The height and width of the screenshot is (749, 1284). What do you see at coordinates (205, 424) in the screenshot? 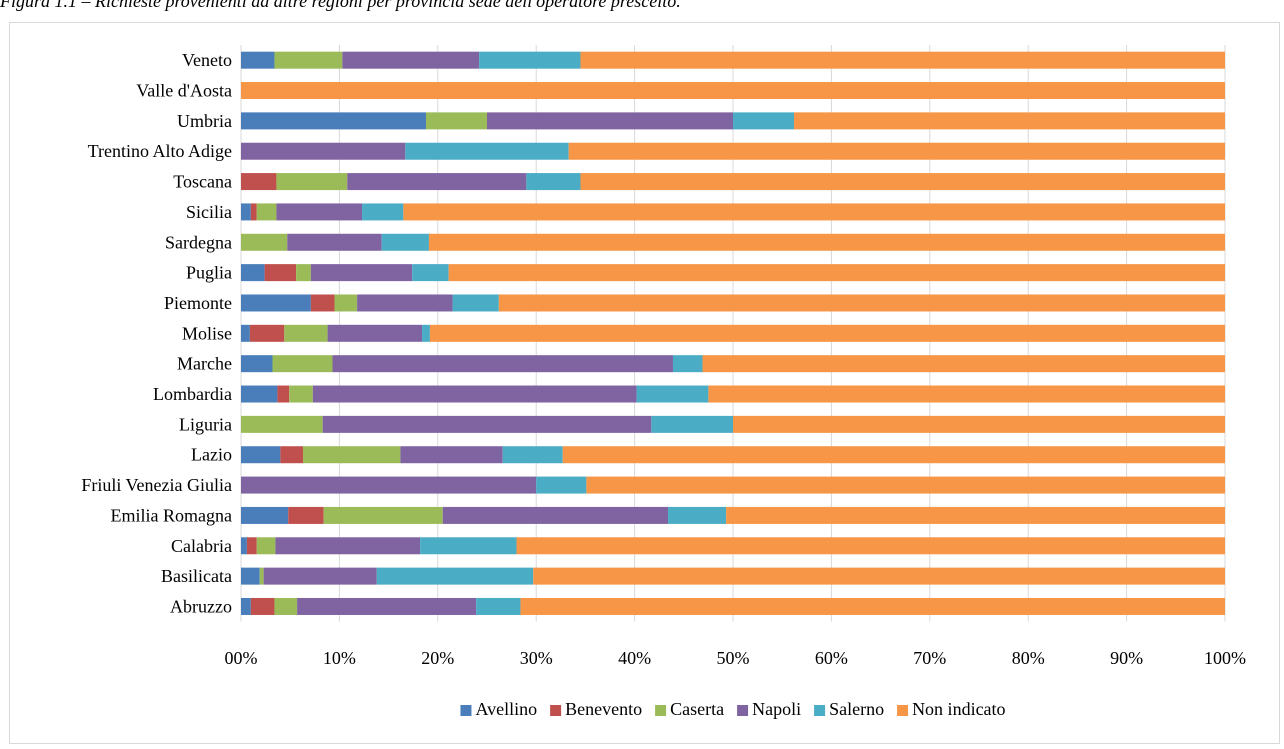
I see `category-label: Liguria` at bounding box center [205, 424].